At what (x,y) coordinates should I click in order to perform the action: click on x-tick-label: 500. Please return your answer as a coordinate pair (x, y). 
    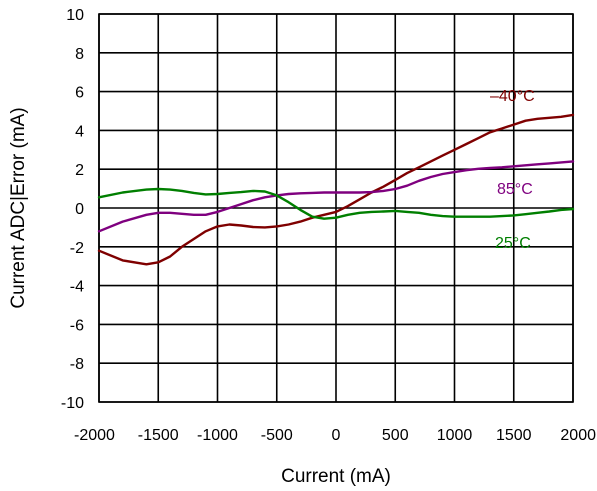
    Looking at the image, I should click on (395, 435).